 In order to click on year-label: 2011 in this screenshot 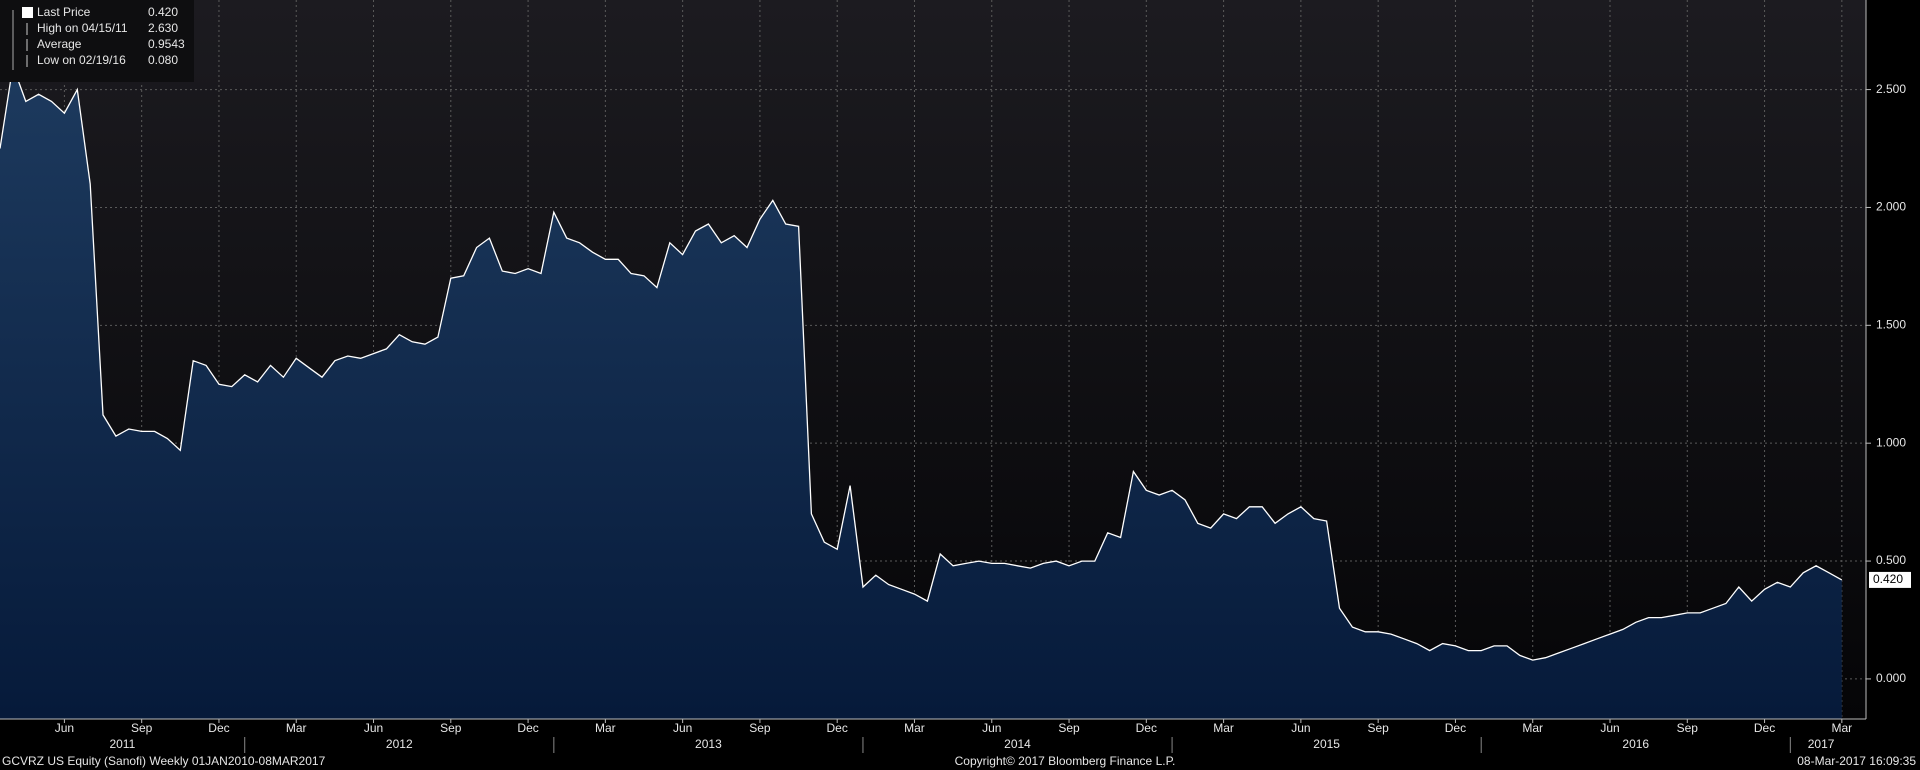, I will do `click(122, 744)`.